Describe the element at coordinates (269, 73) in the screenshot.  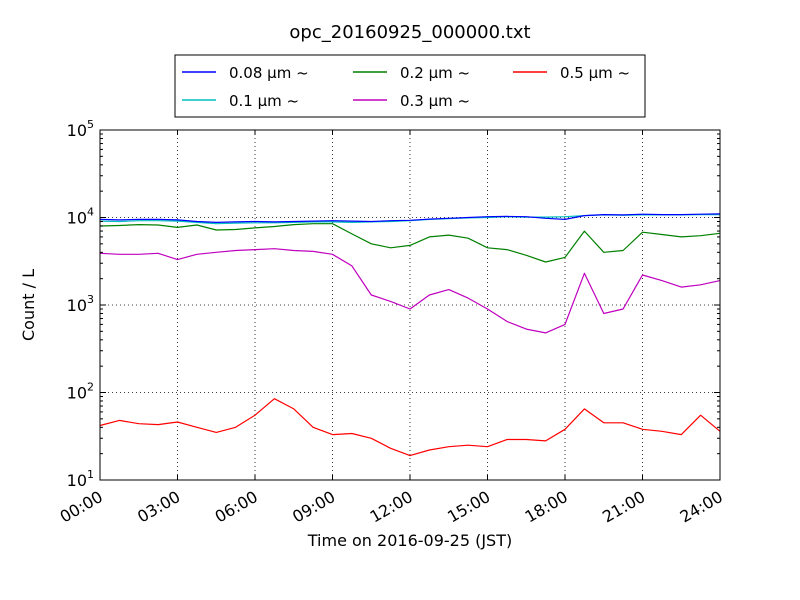
I see `legend-label: 0.08 μm ~` at that location.